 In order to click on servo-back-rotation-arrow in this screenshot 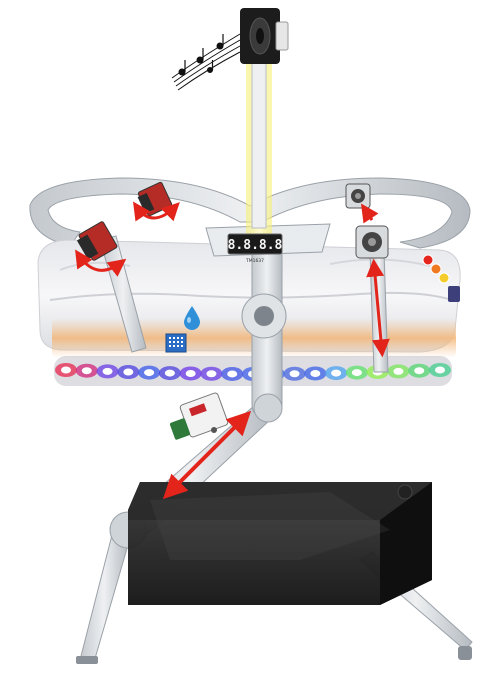, I will do `click(156, 211)`.